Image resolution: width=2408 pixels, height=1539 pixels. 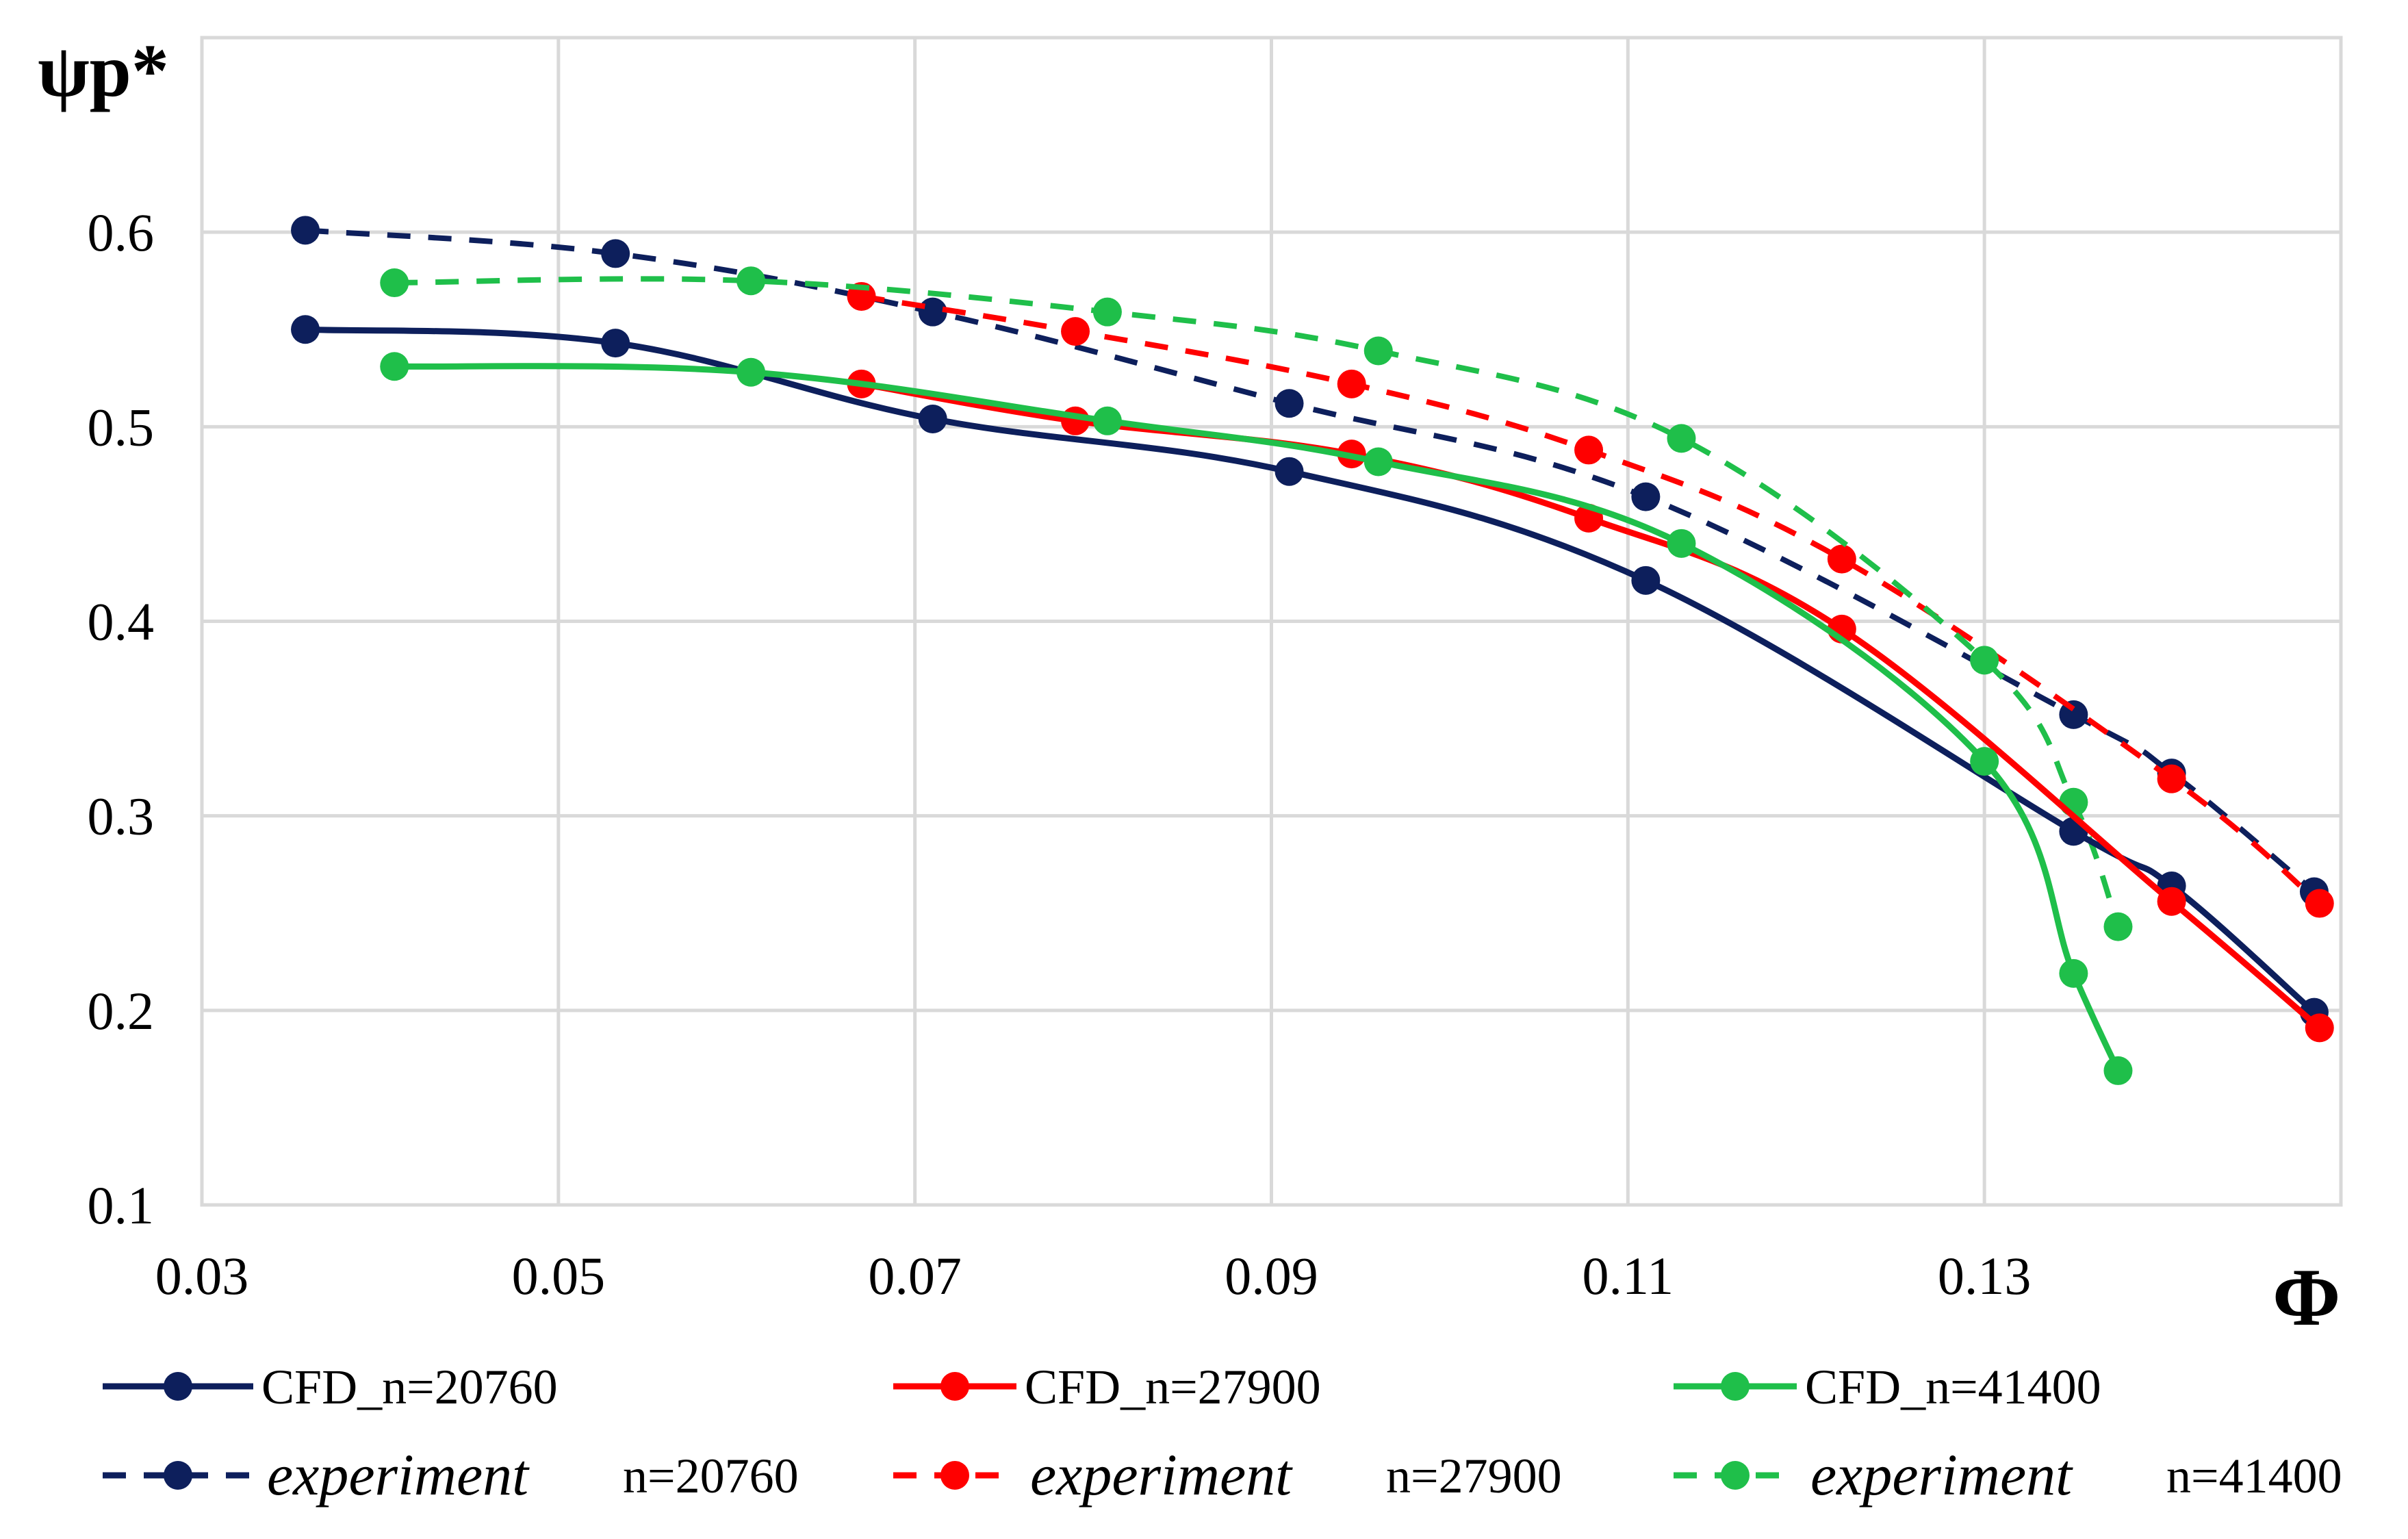 What do you see at coordinates (121, 622) in the screenshot?
I see `y-tick-label: 0.4` at bounding box center [121, 622].